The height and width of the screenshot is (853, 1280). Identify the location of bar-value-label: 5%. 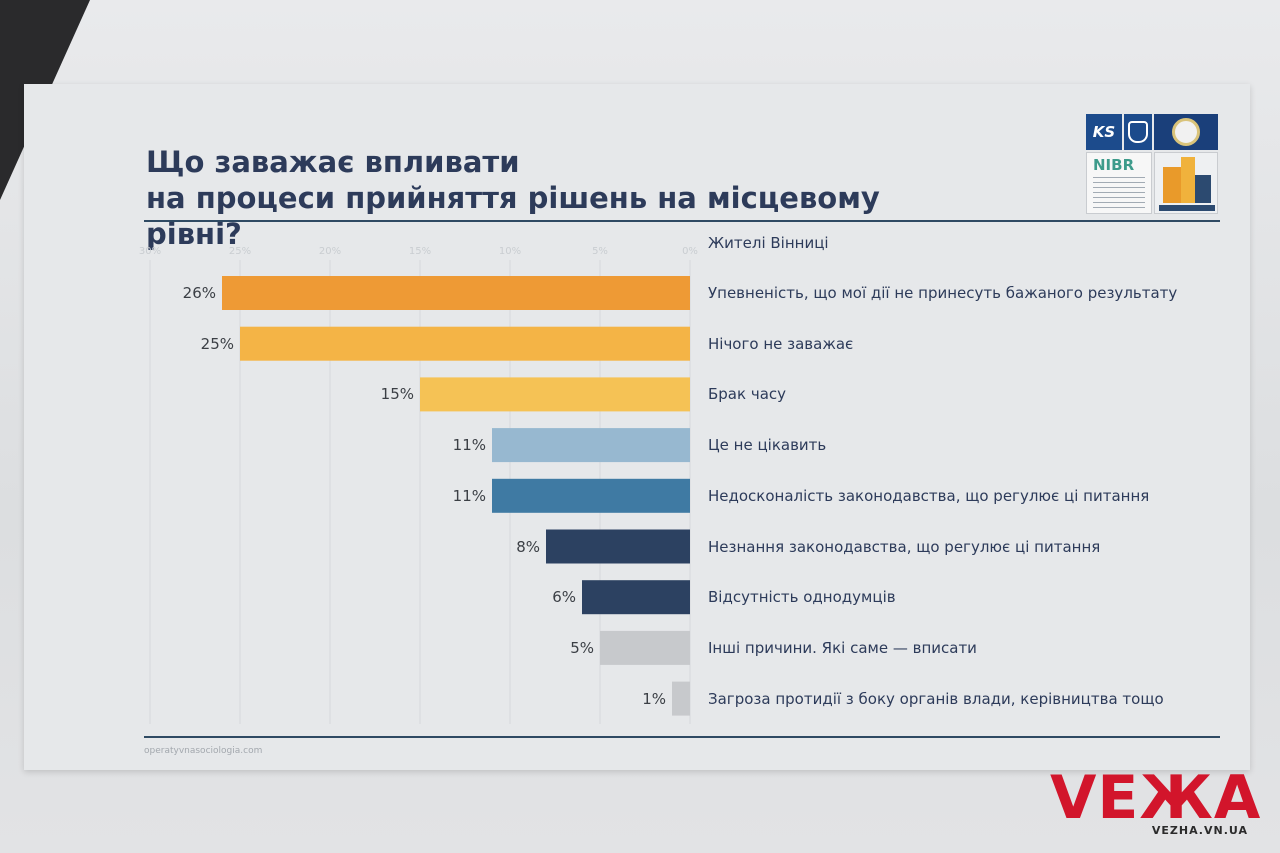
(582, 647).